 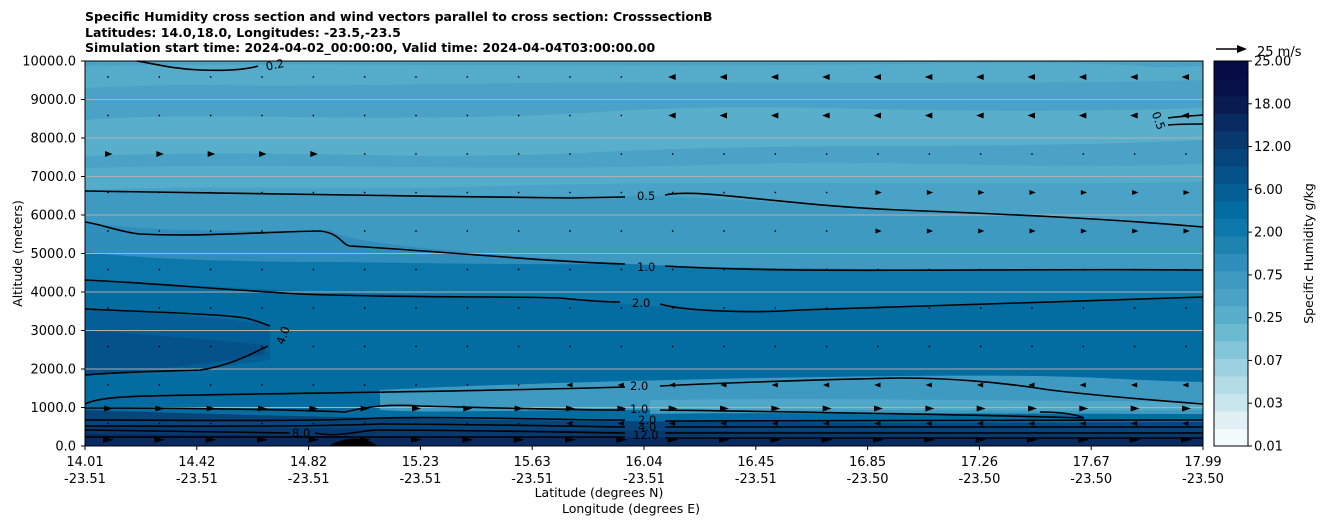 What do you see at coordinates (1272, 147) in the screenshot?
I see `colorbar-tick-label-7: 12.00` at bounding box center [1272, 147].